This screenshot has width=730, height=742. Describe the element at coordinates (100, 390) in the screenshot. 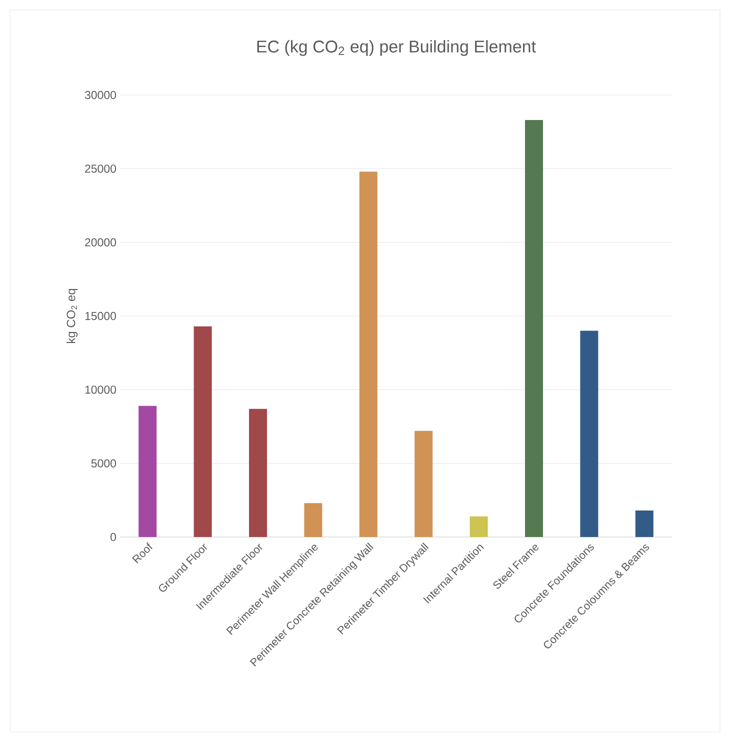

I see `y-tick-label: 10000` at that location.